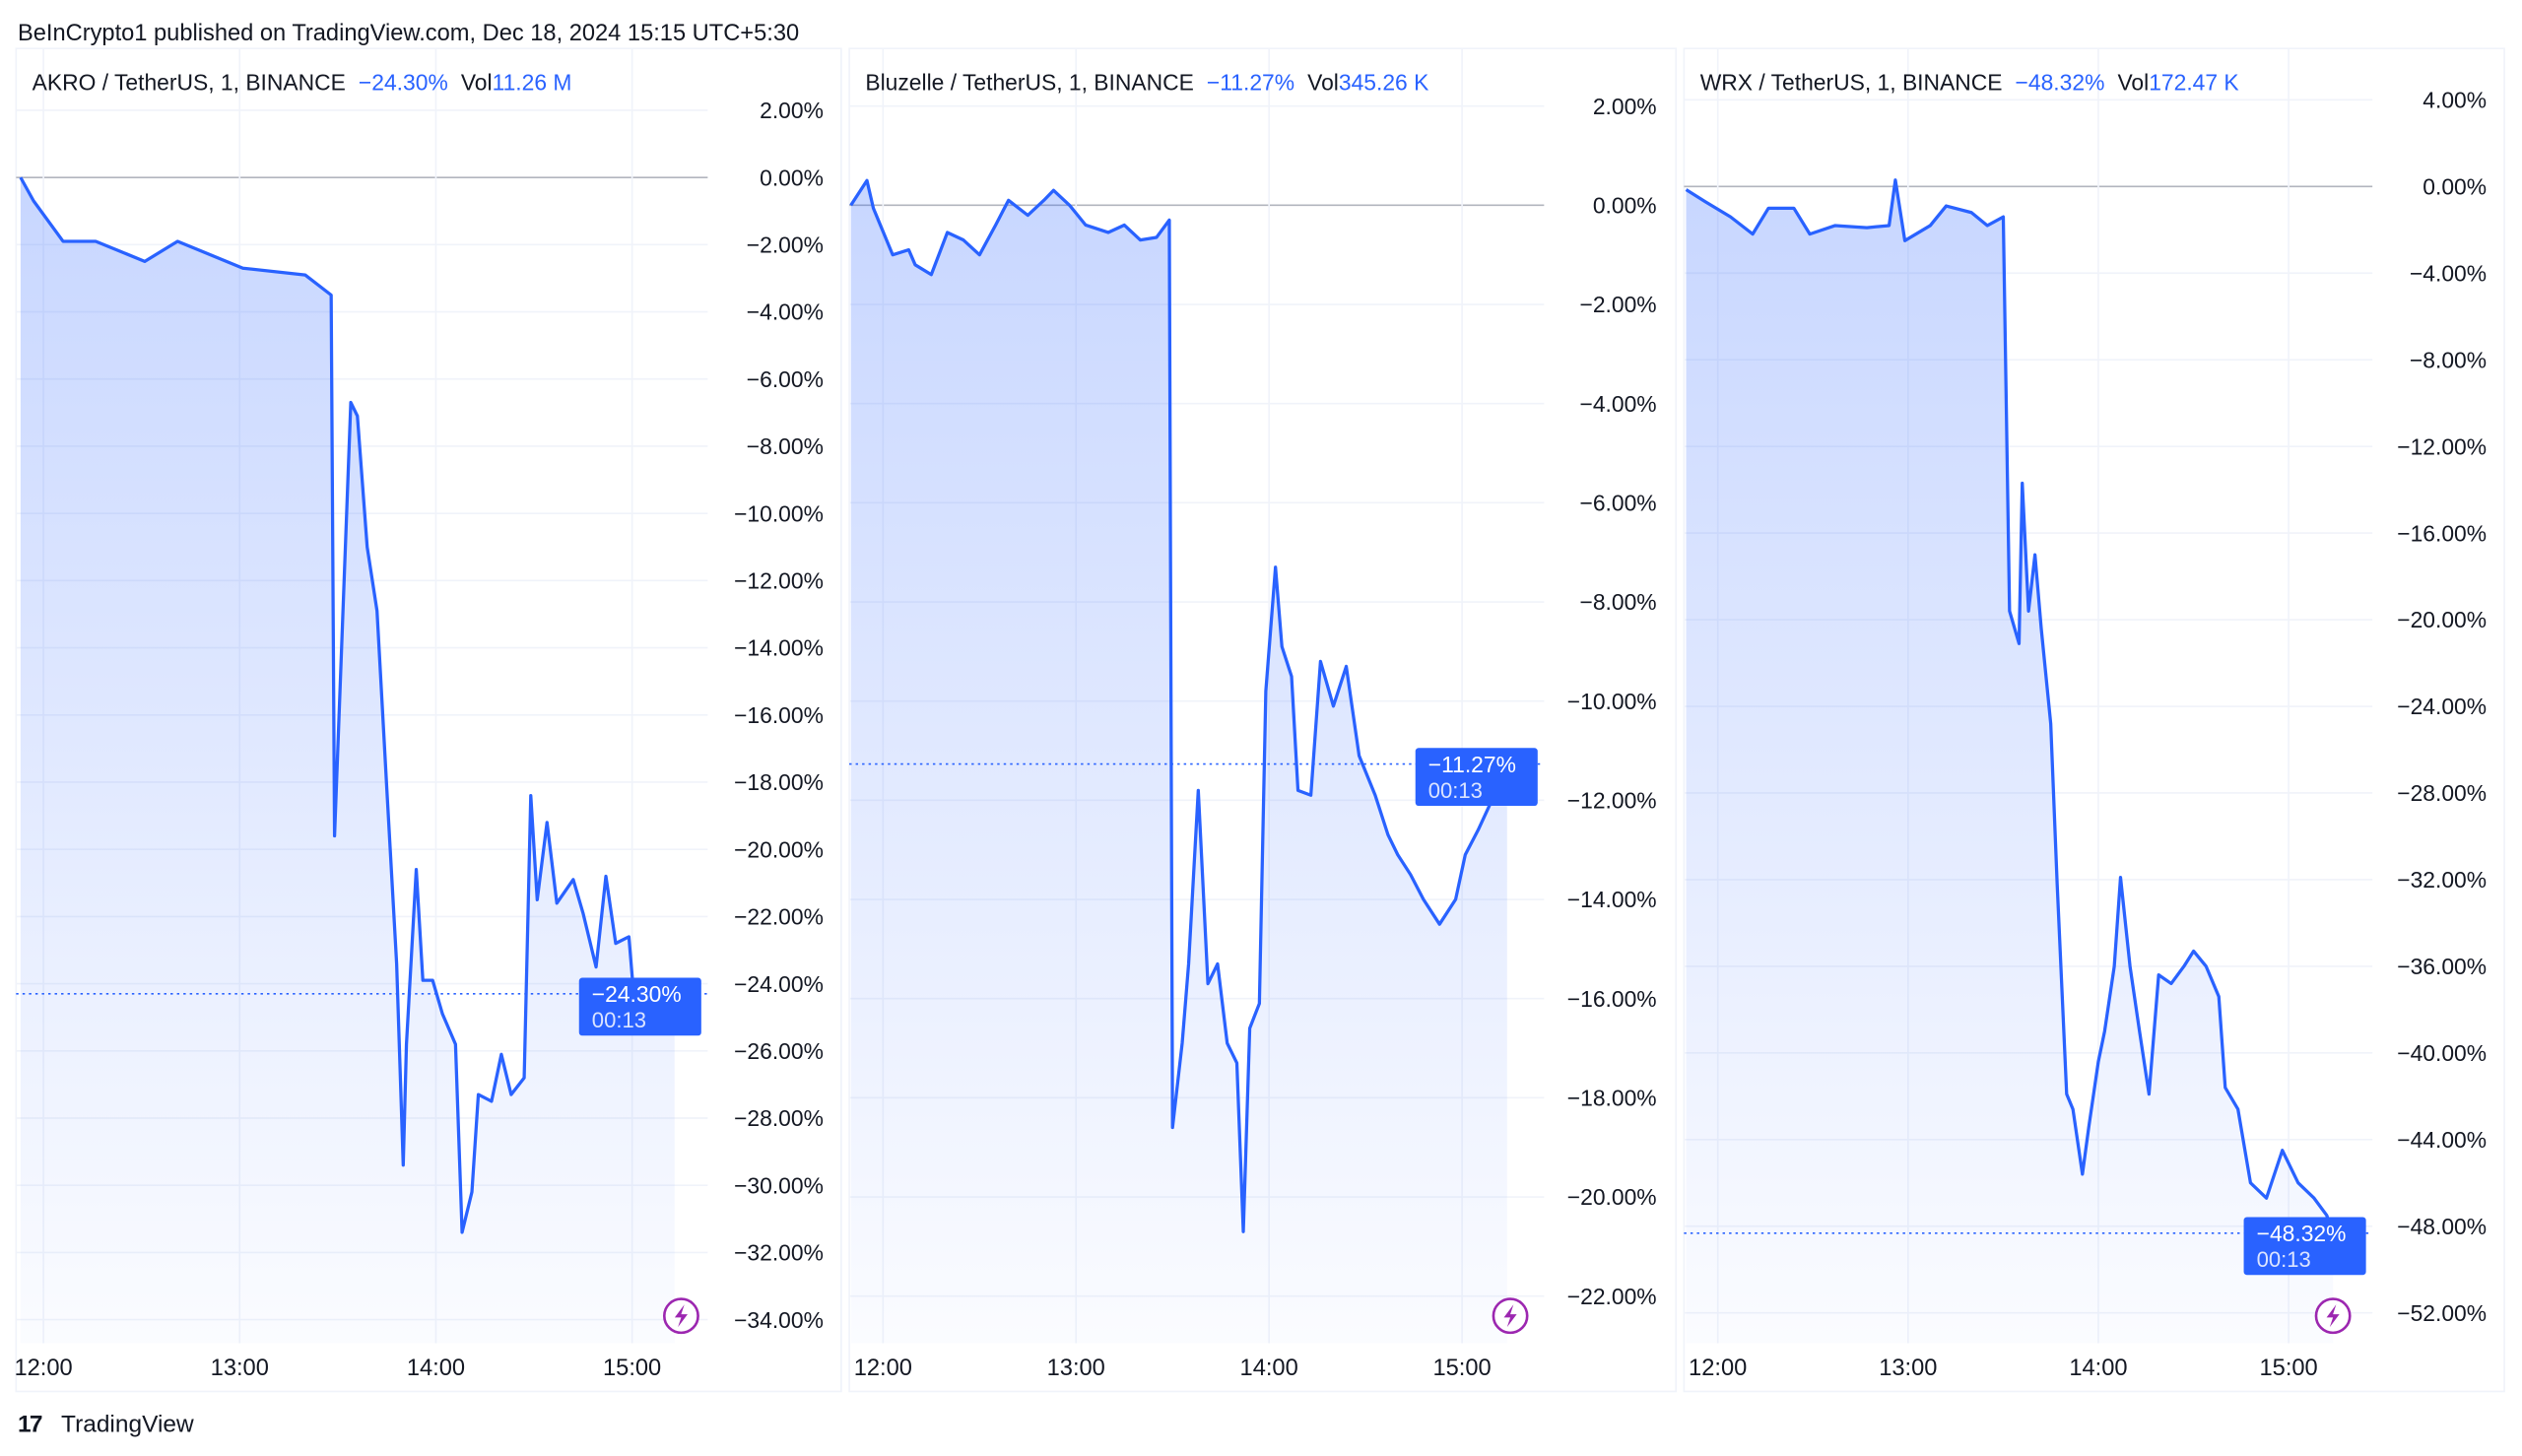 Image resolution: width=2522 pixels, height=1456 pixels. What do you see at coordinates (2060, 83) in the screenshot?
I see `legend-change: −48.32%` at bounding box center [2060, 83].